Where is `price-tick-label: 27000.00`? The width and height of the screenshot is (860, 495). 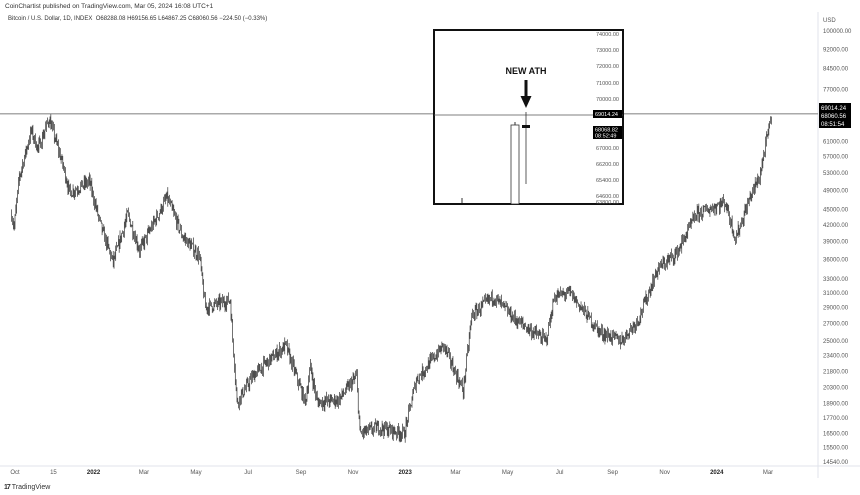
price-tick-label: 27000.00 is located at coordinates (836, 325).